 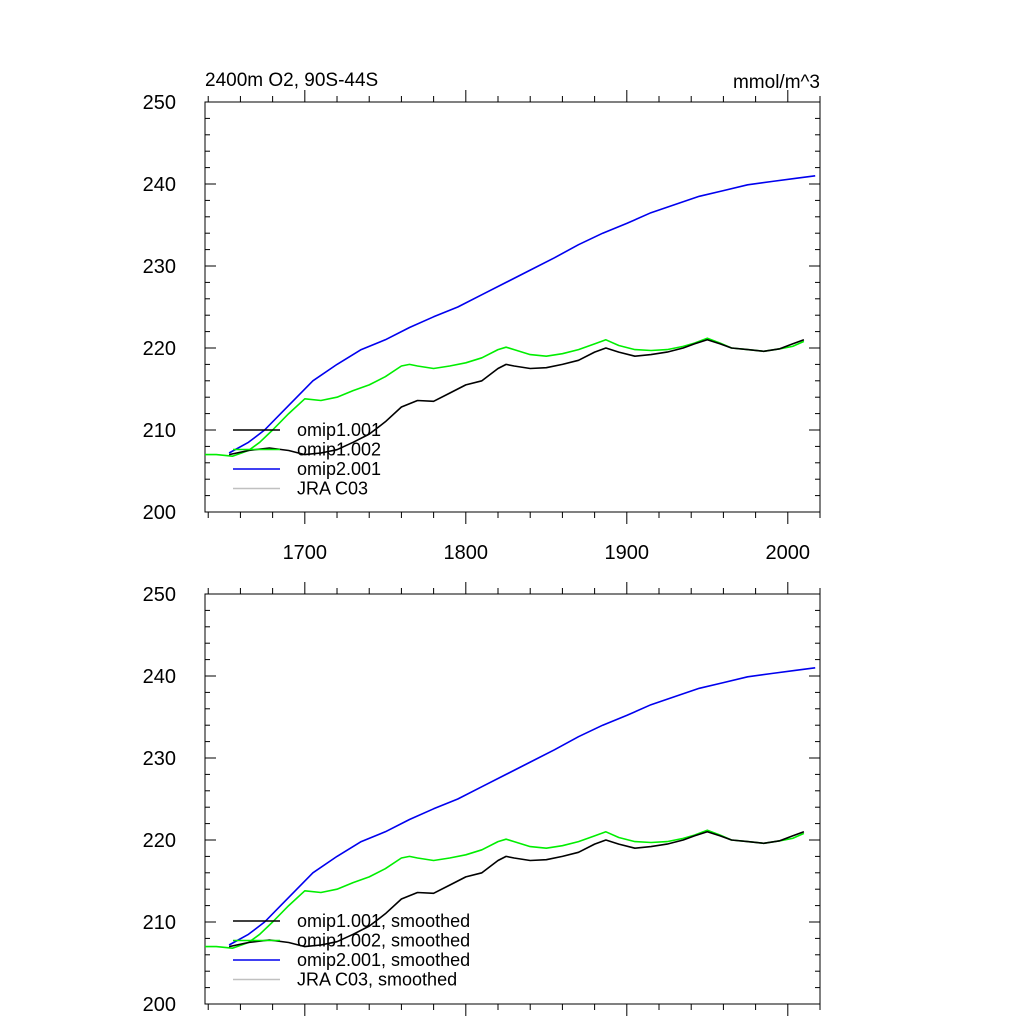 I want to click on chart-units-label: mmol/m^3, so click(x=776, y=82).